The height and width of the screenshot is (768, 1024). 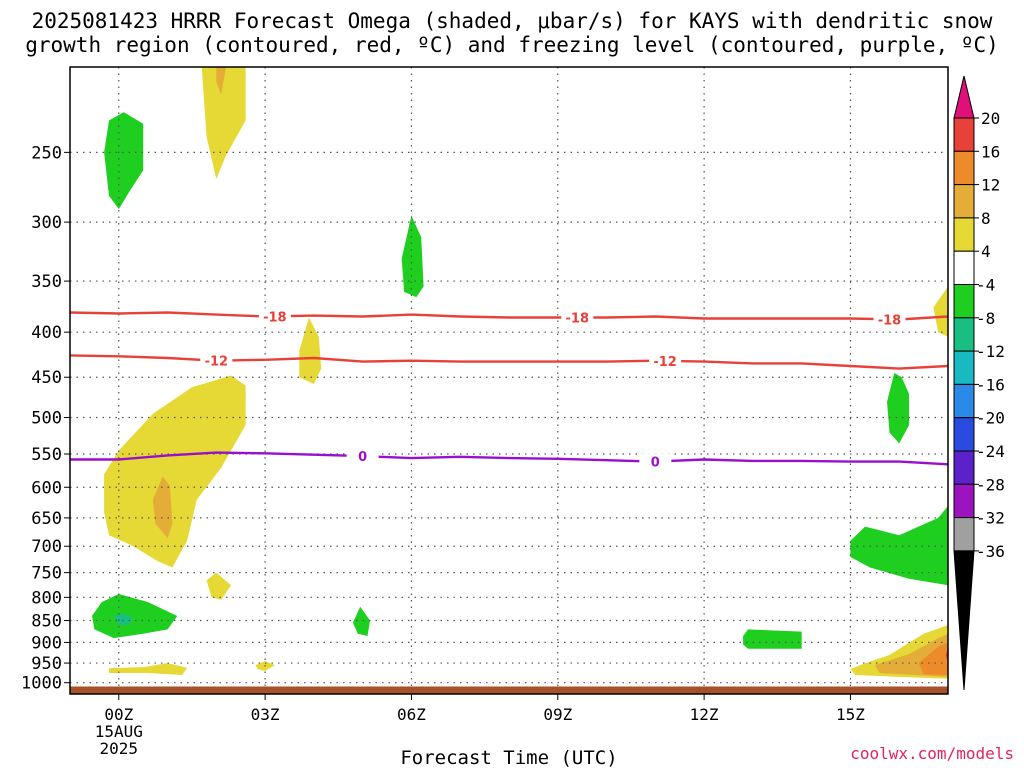 What do you see at coordinates (990, 351) in the screenshot?
I see `colorbar-label: -12` at bounding box center [990, 351].